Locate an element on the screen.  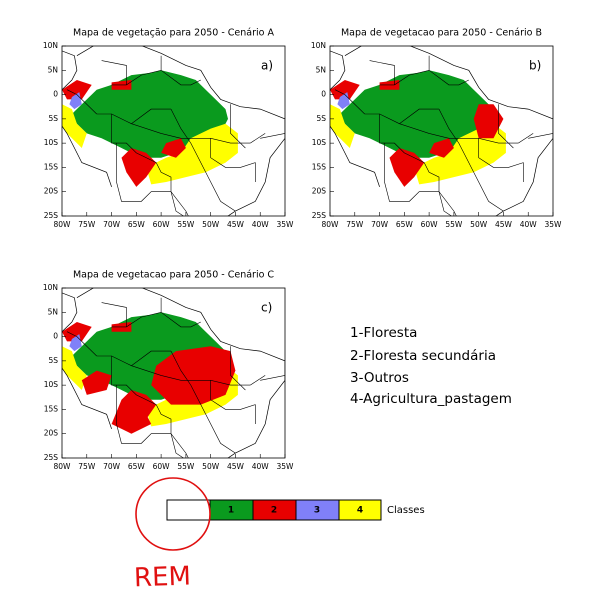
lon-tick-label: 75W is located at coordinates (87, 224).